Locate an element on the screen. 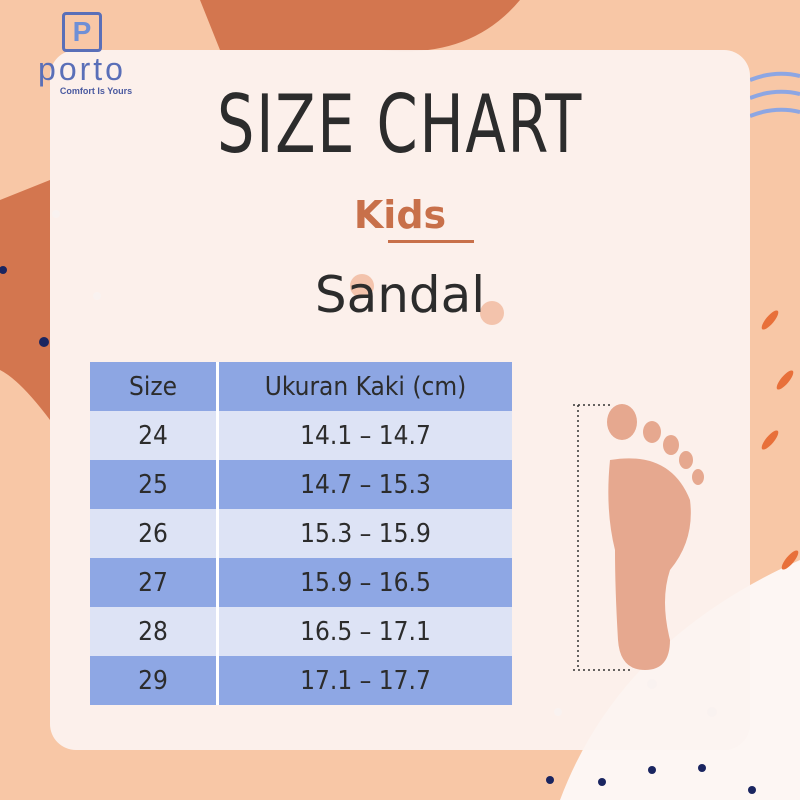  category-label: Kids is located at coordinates (400, 215).